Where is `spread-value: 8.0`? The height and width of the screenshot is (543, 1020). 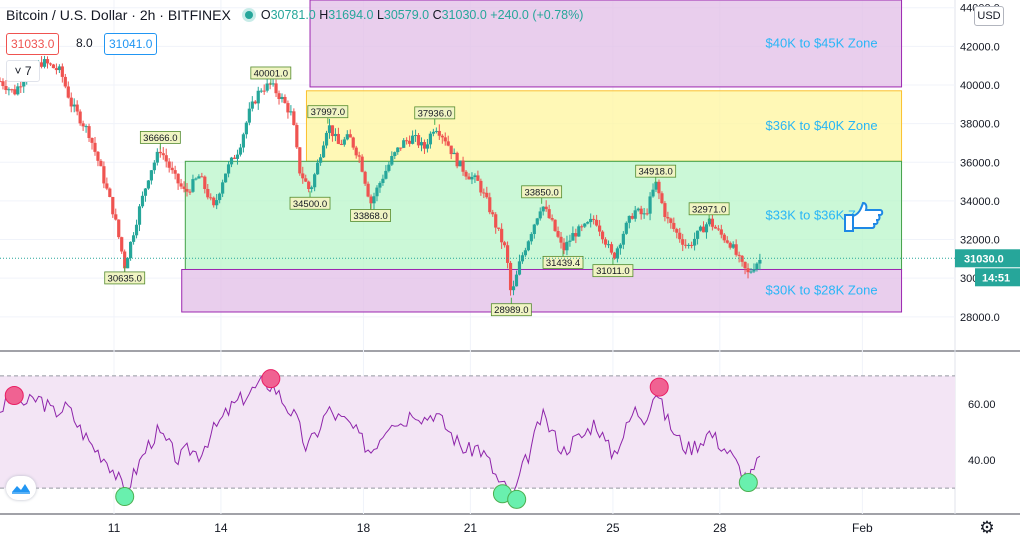 spread-value: 8.0 is located at coordinates (84, 43).